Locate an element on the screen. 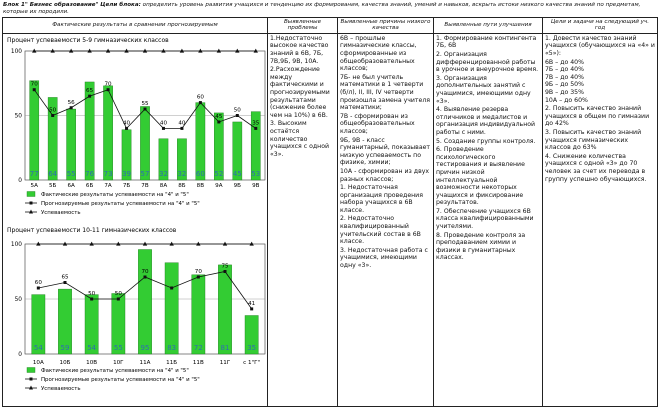  category-label: 11В is located at coordinates (198, 363).